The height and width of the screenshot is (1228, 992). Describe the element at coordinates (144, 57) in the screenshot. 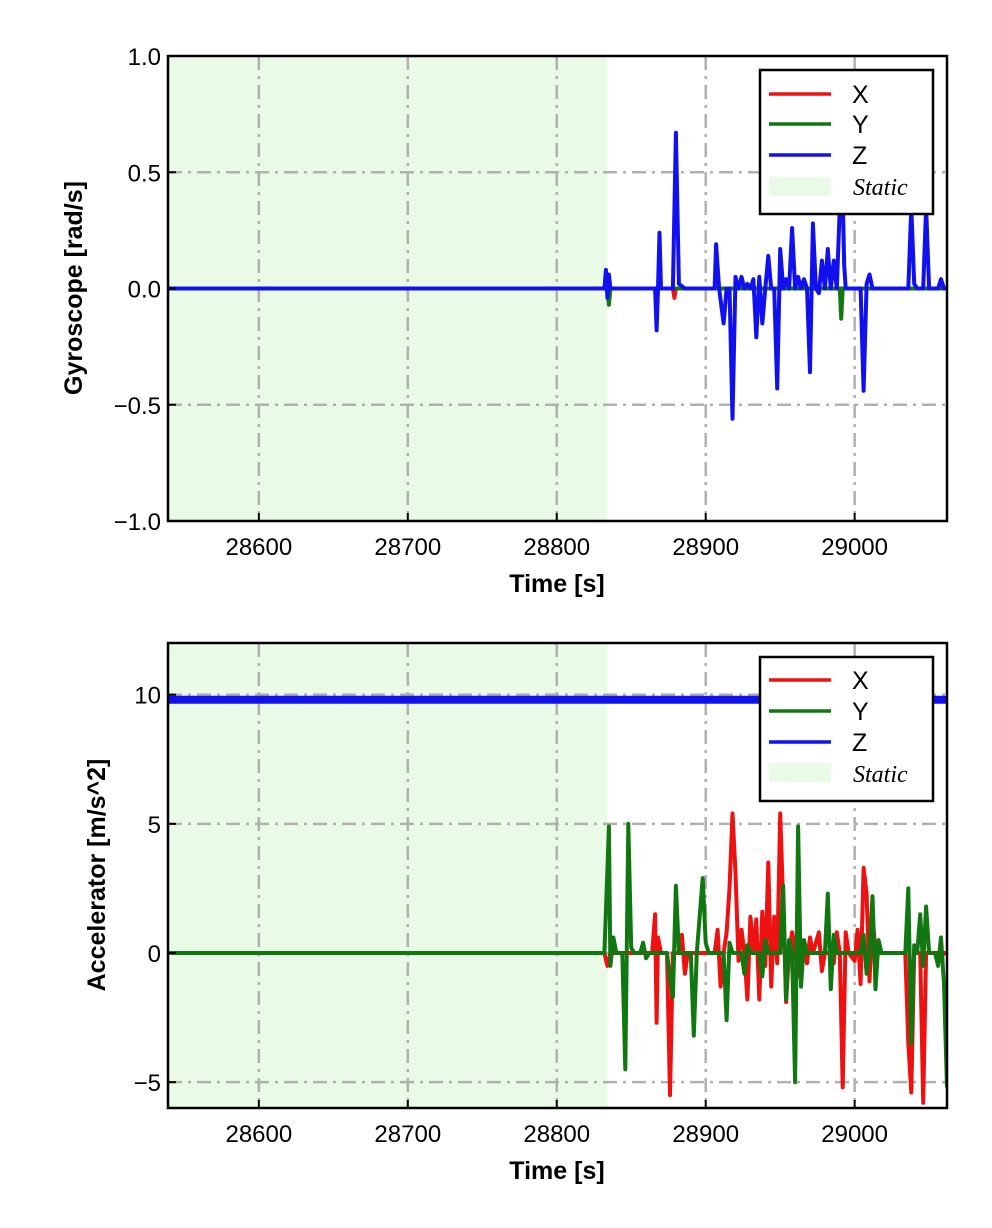

I see `gyroscope-ytick-label-0: 1.0` at that location.